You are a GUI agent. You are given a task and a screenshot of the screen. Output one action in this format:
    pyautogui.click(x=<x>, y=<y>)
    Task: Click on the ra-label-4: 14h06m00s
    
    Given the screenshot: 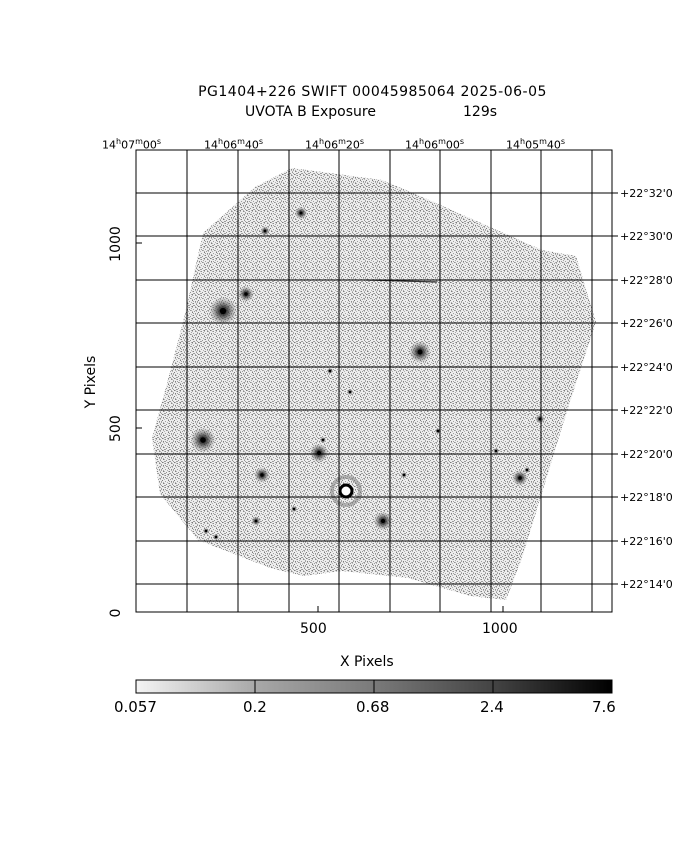 What is the action you would take?
    pyautogui.click(x=435, y=144)
    